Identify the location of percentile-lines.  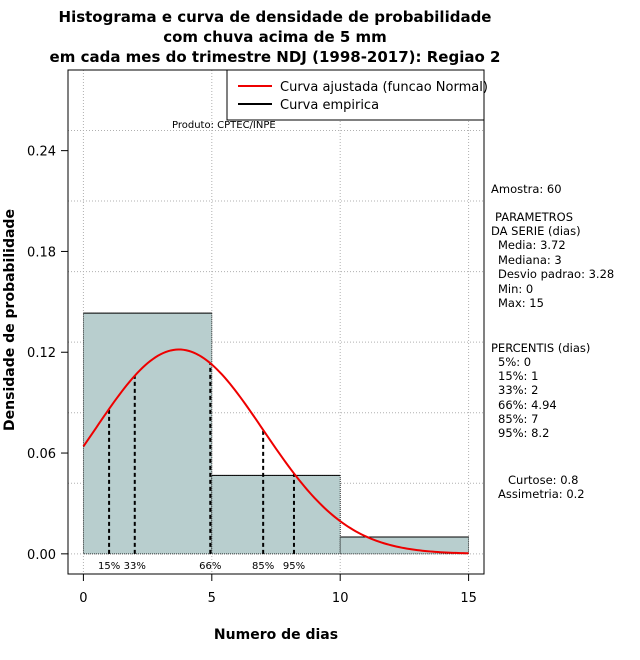
(201, 458).